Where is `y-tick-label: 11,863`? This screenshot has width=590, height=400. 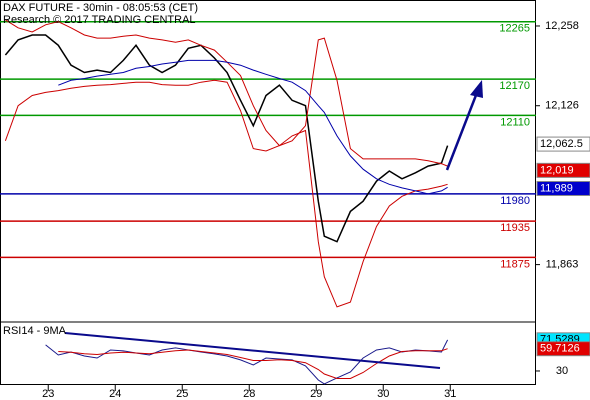
y-tick-label: 11,863 is located at coordinates (562, 265).